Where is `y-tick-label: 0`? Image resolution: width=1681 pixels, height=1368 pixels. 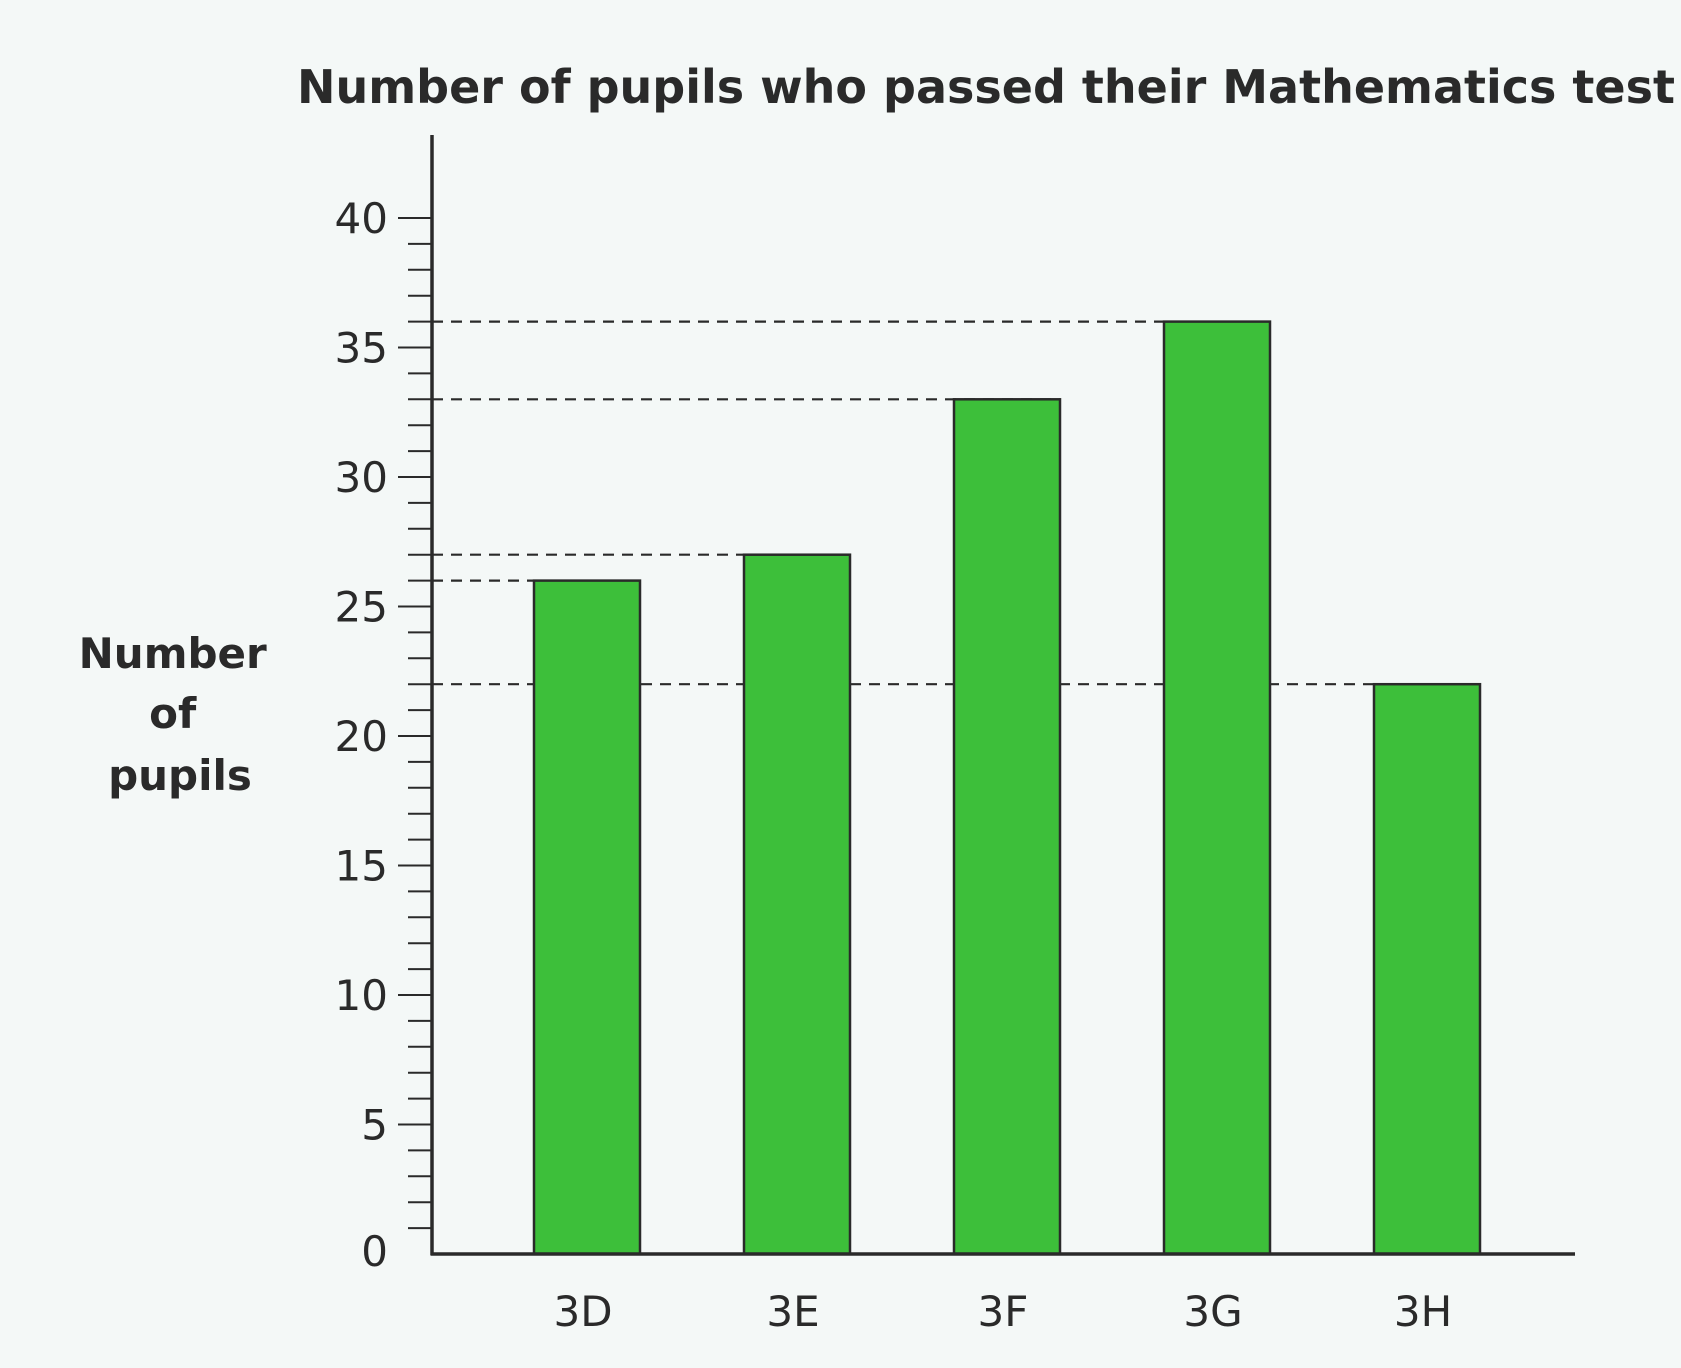
y-tick-label: 0 is located at coordinates (374, 1251).